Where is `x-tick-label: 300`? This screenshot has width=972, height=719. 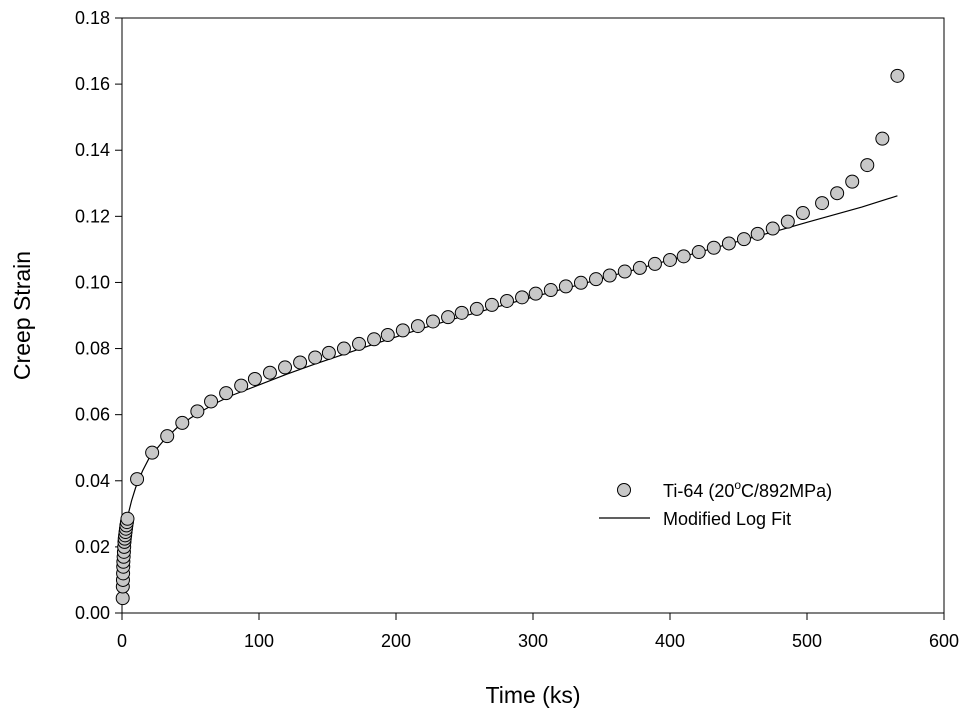
x-tick-label: 300 is located at coordinates (533, 641).